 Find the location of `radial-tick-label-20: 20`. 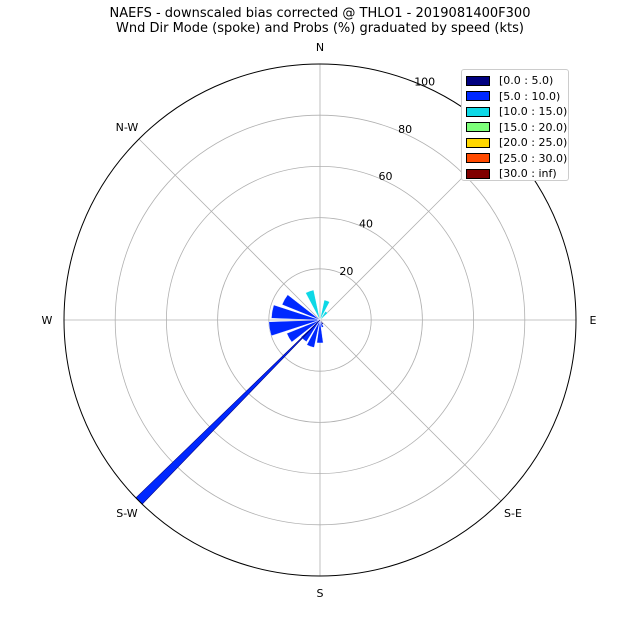

radial-tick-label-20: 20 is located at coordinates (346, 271).